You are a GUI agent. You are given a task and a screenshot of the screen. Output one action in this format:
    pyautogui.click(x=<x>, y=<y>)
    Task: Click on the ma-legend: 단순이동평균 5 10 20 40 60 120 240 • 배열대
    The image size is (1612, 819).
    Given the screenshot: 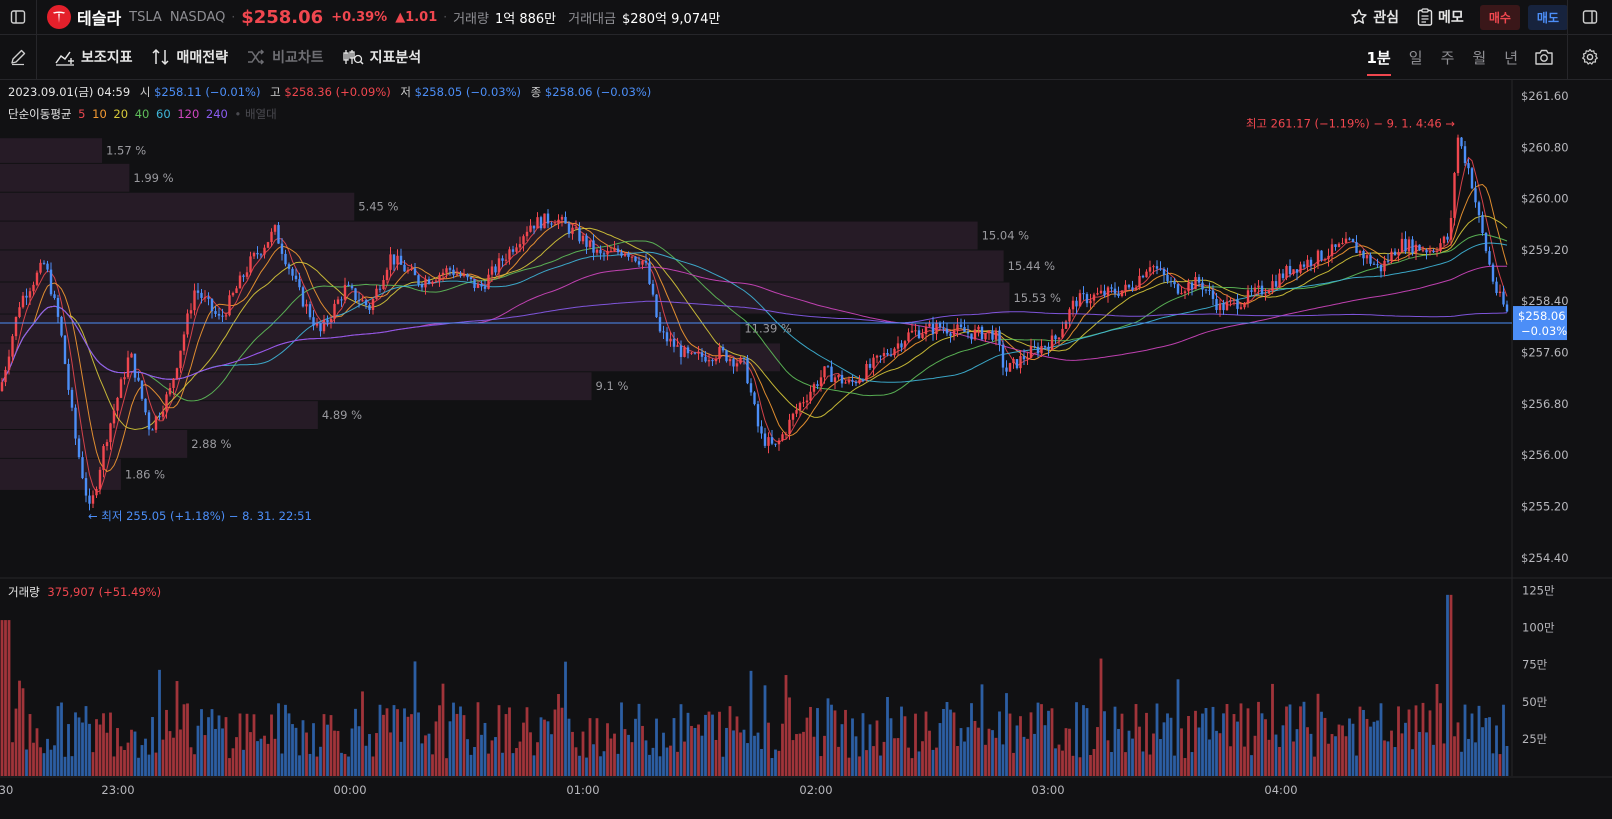 What is the action you would take?
    pyautogui.click(x=142, y=114)
    